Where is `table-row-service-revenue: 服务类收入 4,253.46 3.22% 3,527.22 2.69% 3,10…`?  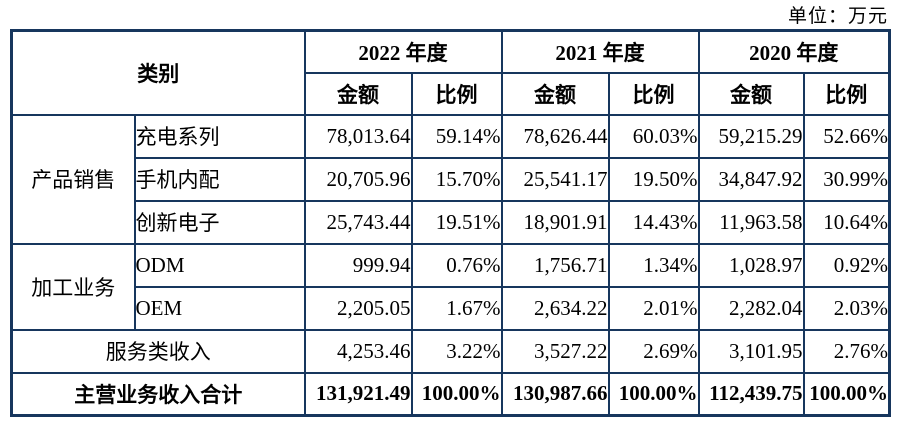 table-row-service-revenue: 服务类收入 4,253.46 3.22% 3,527.22 2.69% 3,10… is located at coordinates (450, 351).